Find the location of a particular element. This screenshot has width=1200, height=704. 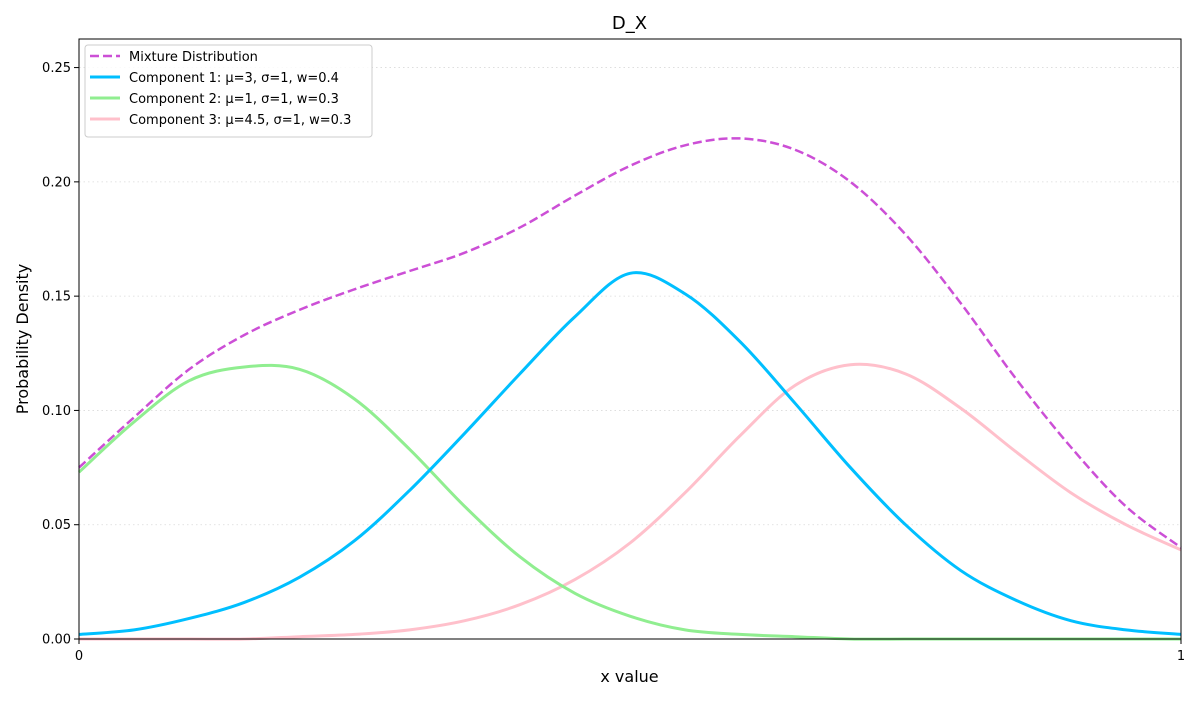

legend-label: Component 1: μ=3, σ=1, w=0.4 is located at coordinates (234, 78).